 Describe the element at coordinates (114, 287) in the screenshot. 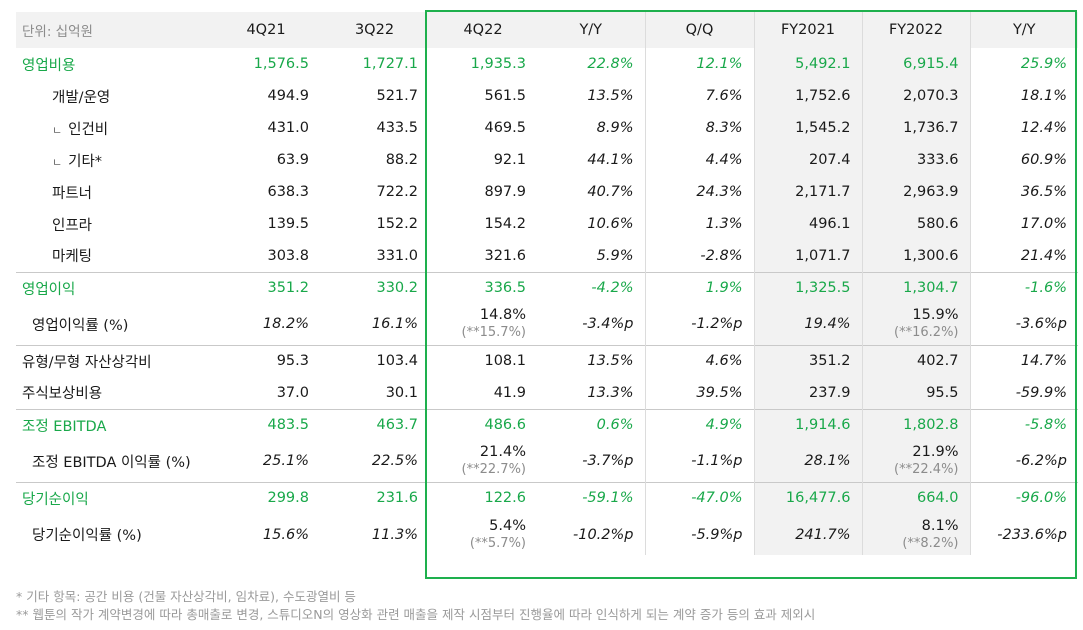

I see `row-label: 영업이익` at that location.